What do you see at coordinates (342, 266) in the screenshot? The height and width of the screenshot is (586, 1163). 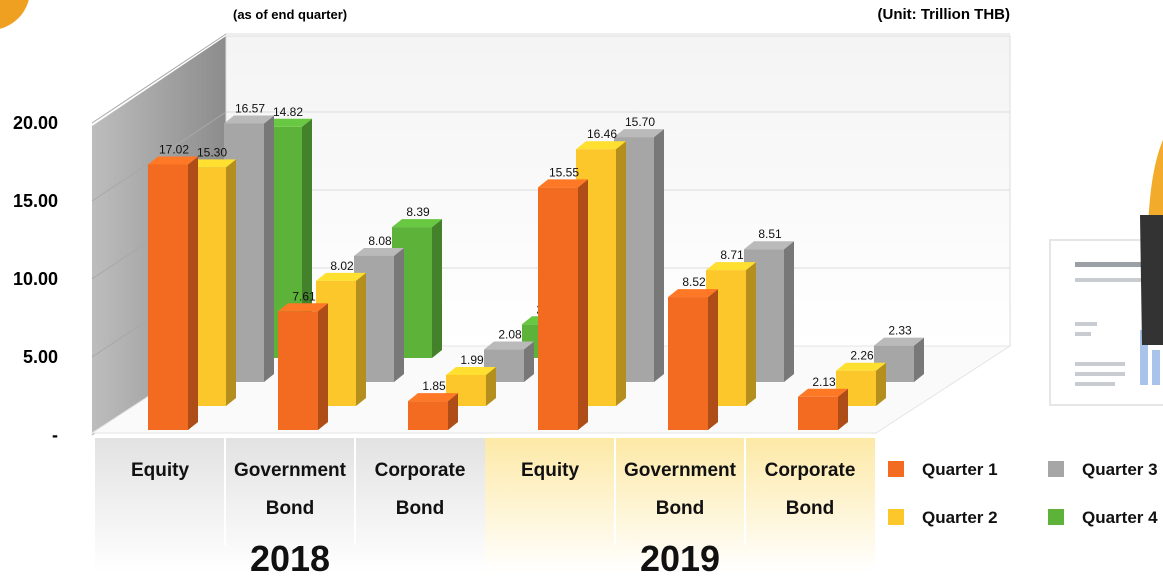 I see `value-label: 8.02` at bounding box center [342, 266].